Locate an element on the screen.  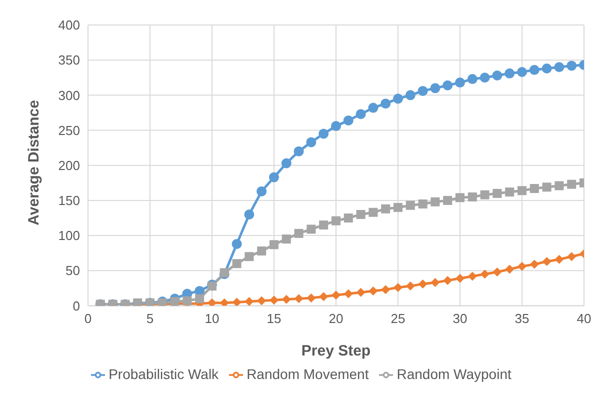
y-tick-label: 150 is located at coordinates (69, 200).